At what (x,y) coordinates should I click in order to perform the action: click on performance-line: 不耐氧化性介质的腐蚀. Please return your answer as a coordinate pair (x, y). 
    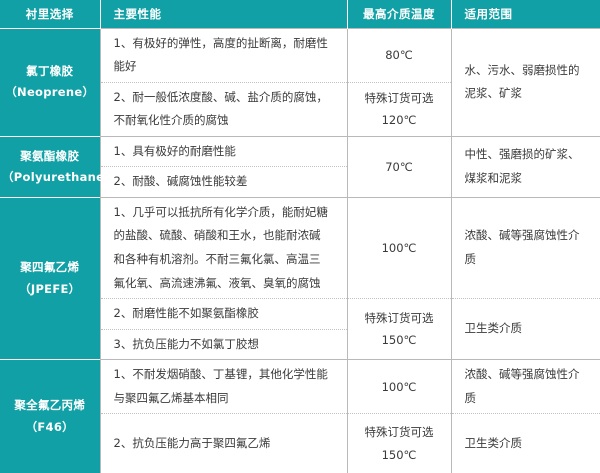
    Looking at the image, I should click on (171, 120).